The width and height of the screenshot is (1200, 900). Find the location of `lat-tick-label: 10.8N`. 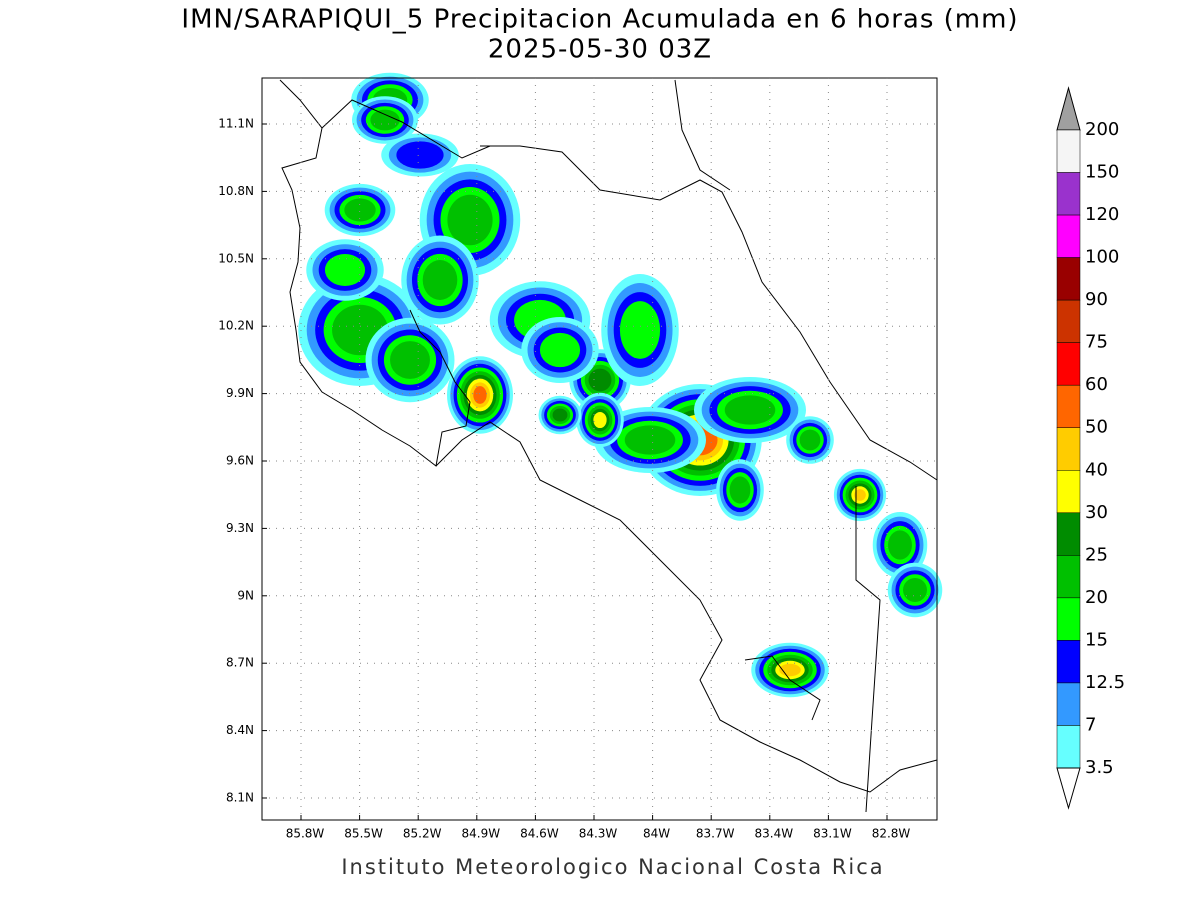

lat-tick-label: 10.8N is located at coordinates (236, 191).